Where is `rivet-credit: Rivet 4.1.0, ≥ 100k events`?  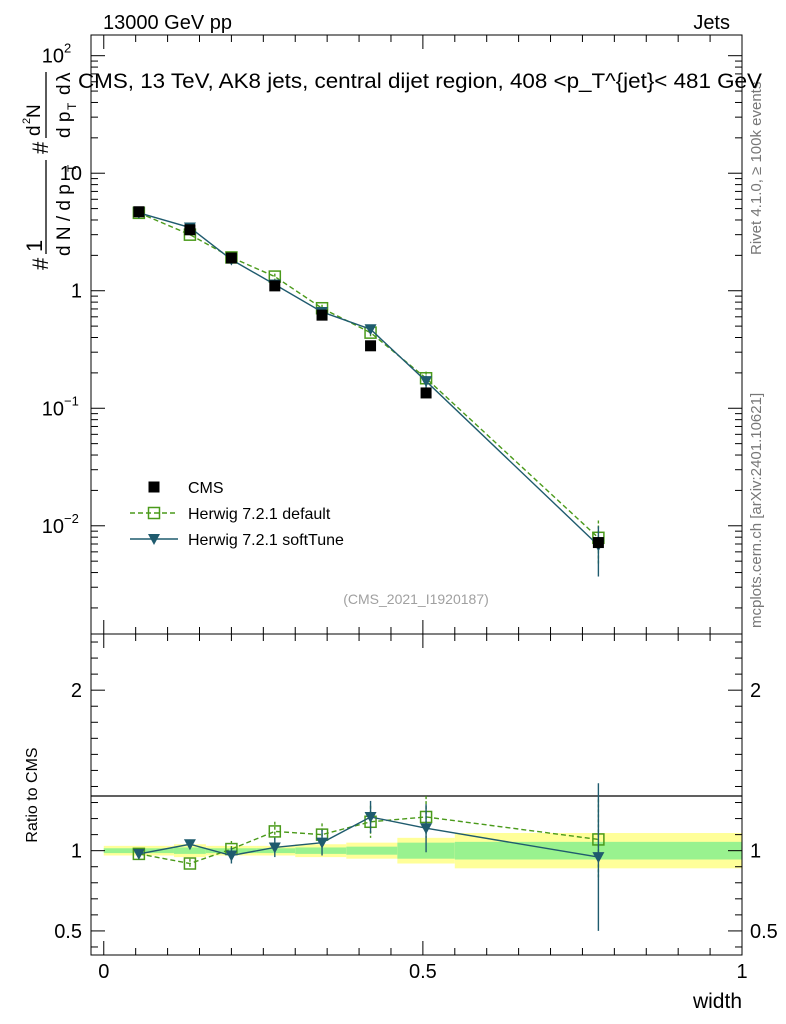
rivet-credit: Rivet 4.1.0, ≥ 100k events is located at coordinates (756, 168).